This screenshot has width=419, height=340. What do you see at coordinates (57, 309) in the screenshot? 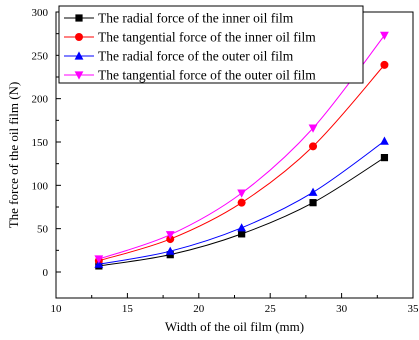
I see `x-tick-label: 10` at bounding box center [57, 309].